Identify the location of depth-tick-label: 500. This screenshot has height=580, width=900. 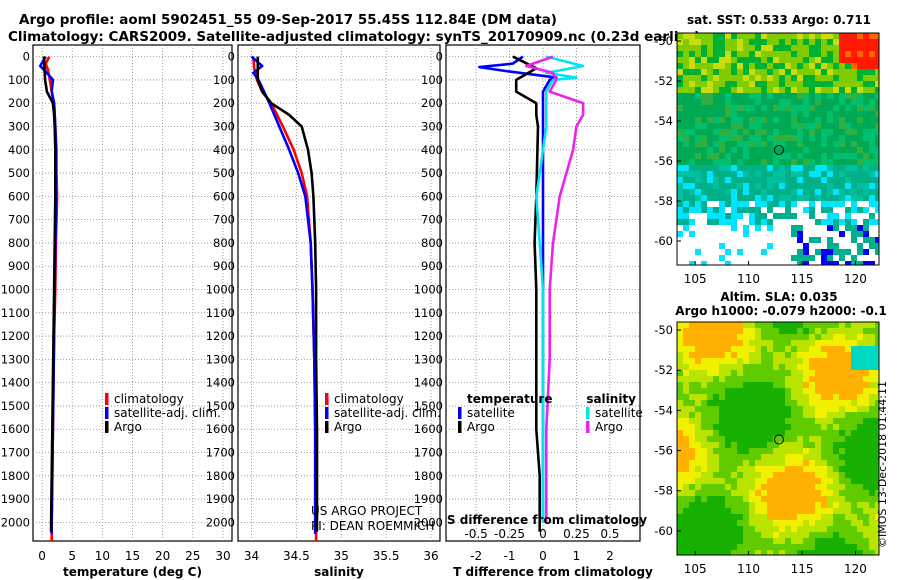
(19, 173).